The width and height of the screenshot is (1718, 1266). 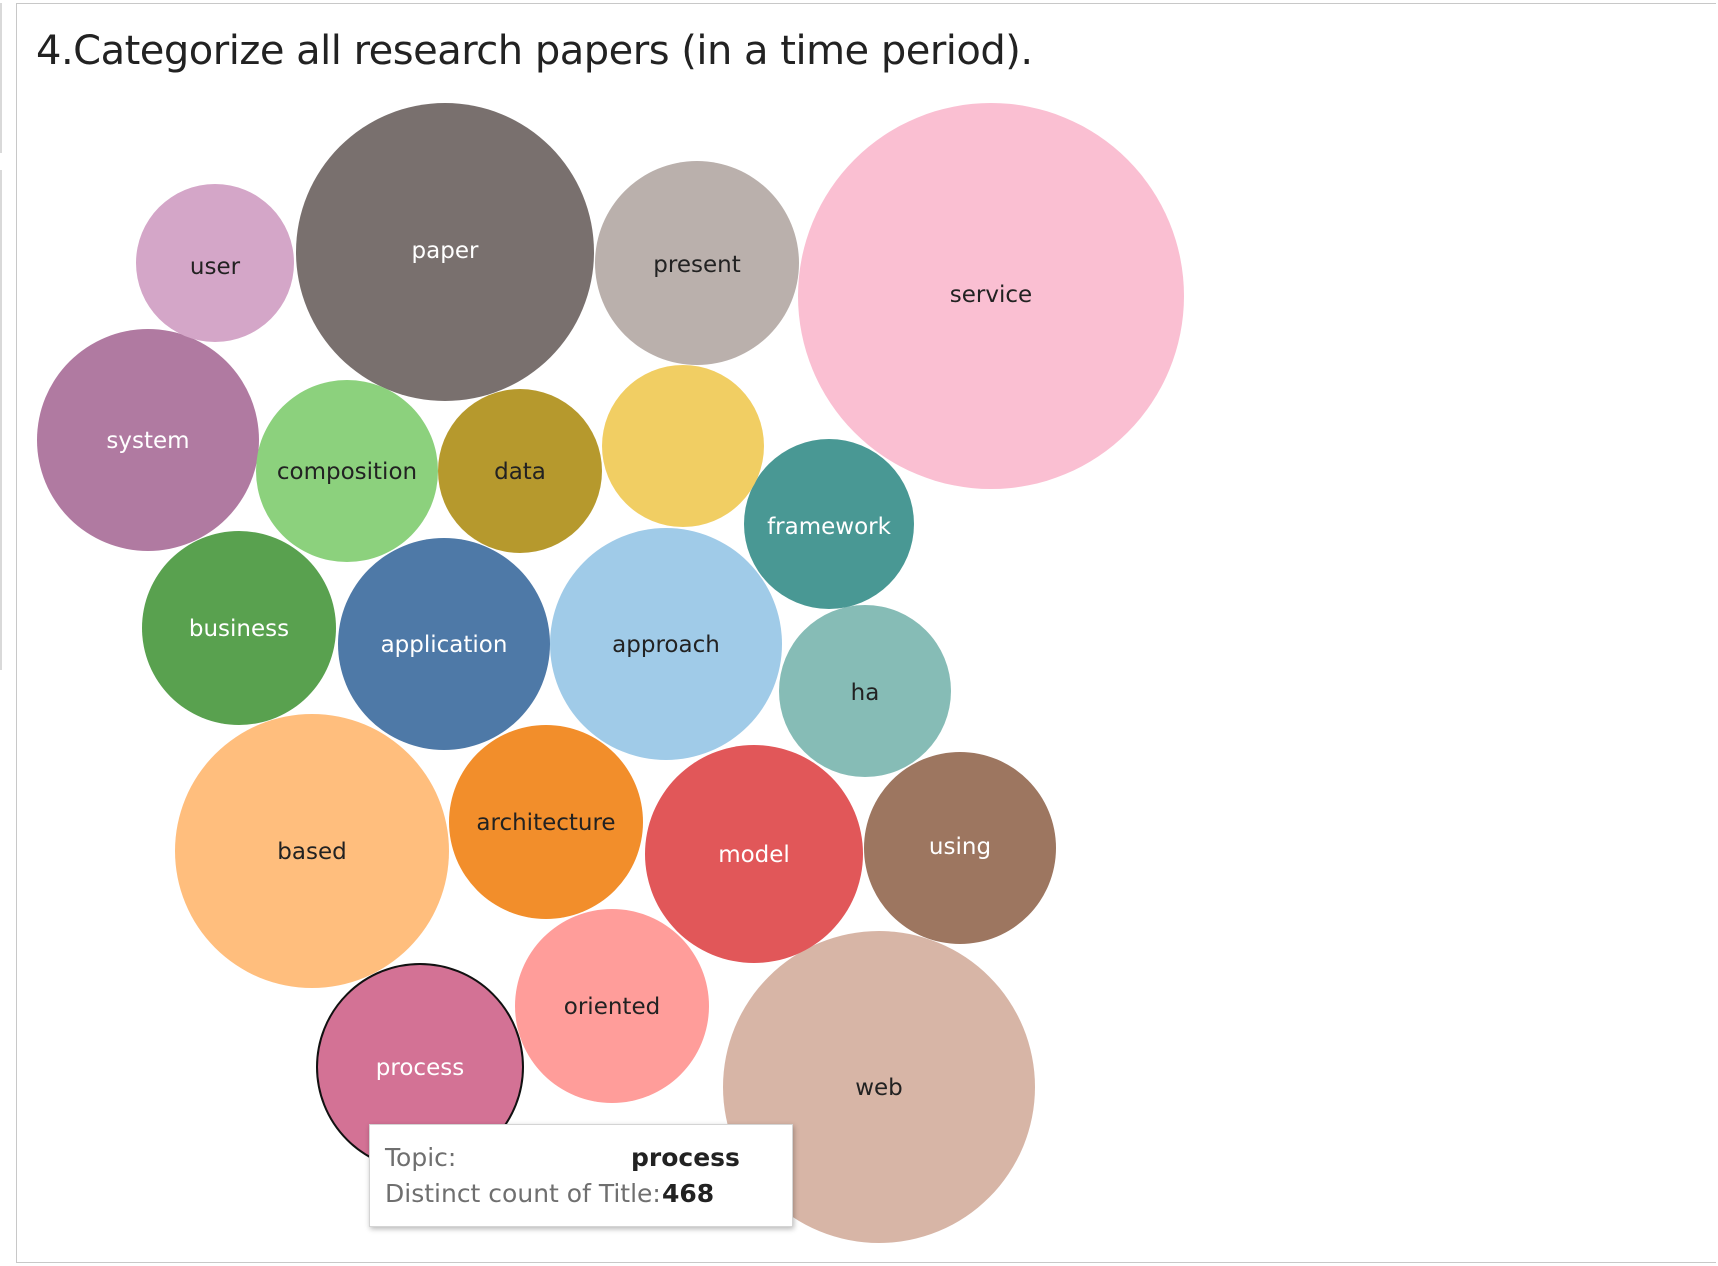 I want to click on left-edge-marker-middle, so click(x=1, y=420).